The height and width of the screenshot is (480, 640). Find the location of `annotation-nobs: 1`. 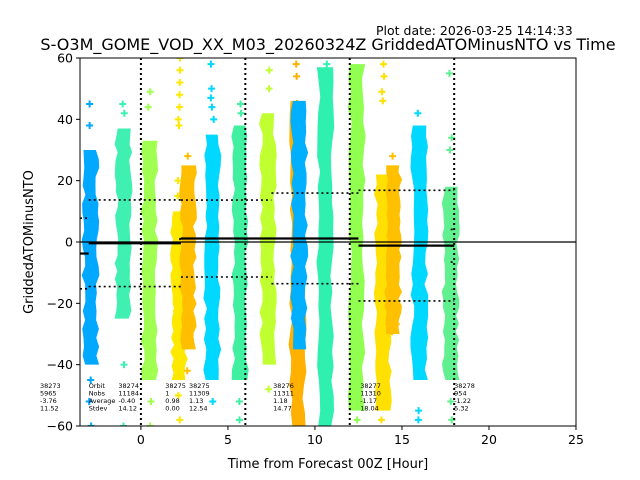

annotation-nobs: 1 is located at coordinates (167, 394).